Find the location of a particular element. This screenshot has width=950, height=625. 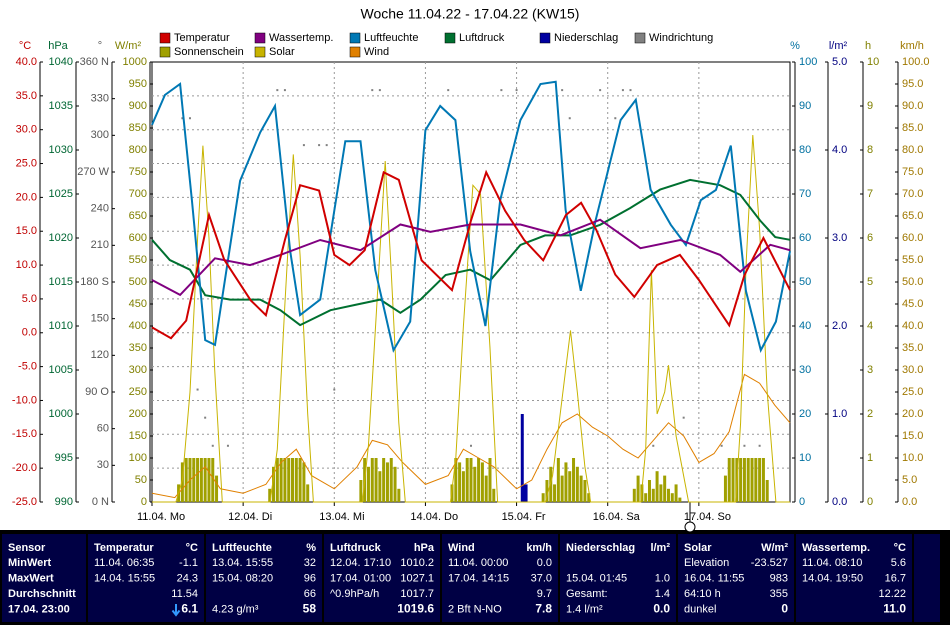

stats-title: Sensor is located at coordinates (27, 548).